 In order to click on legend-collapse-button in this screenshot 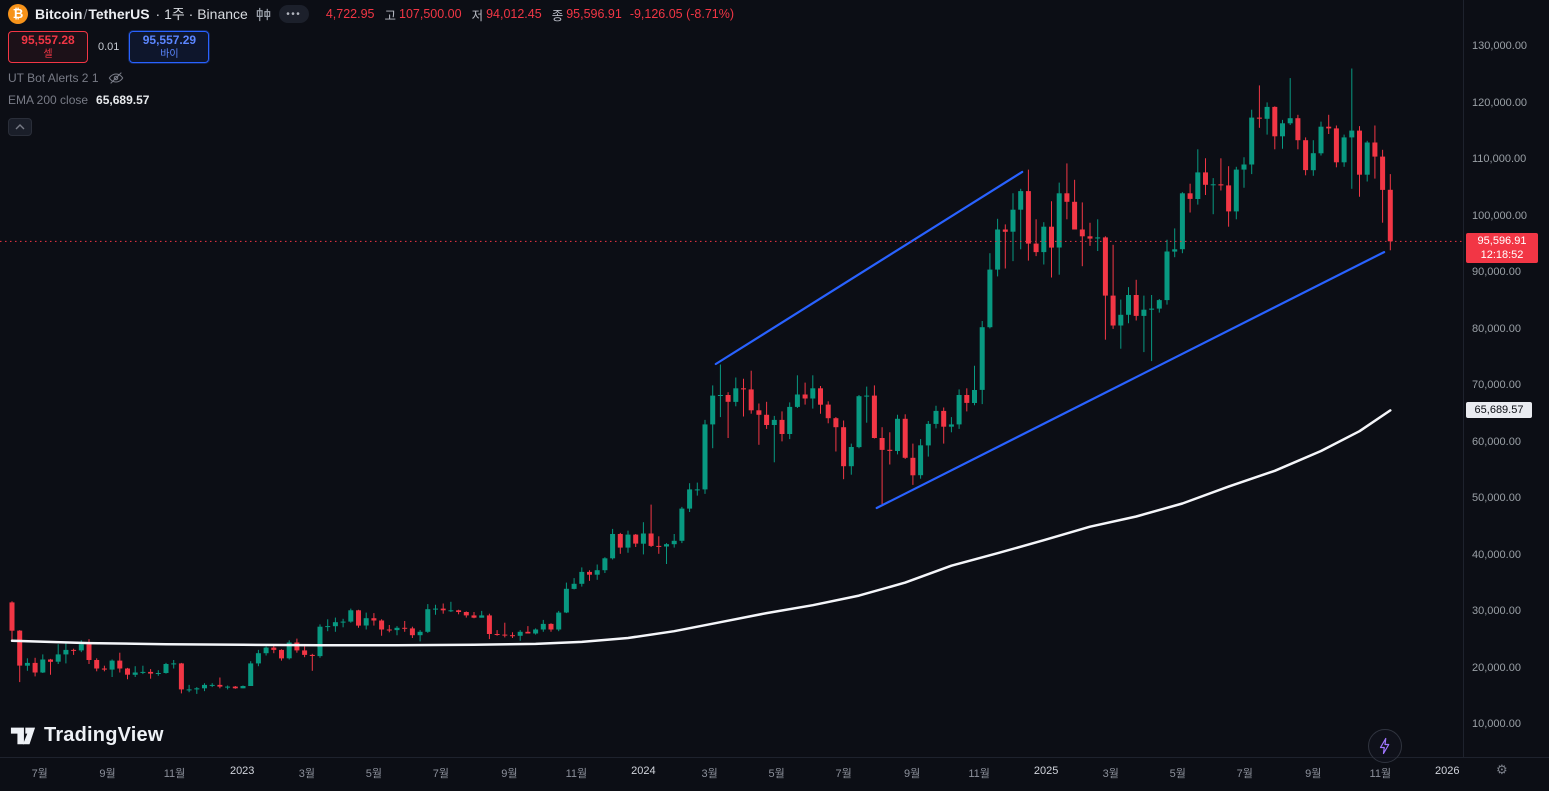, I will do `click(20, 127)`.